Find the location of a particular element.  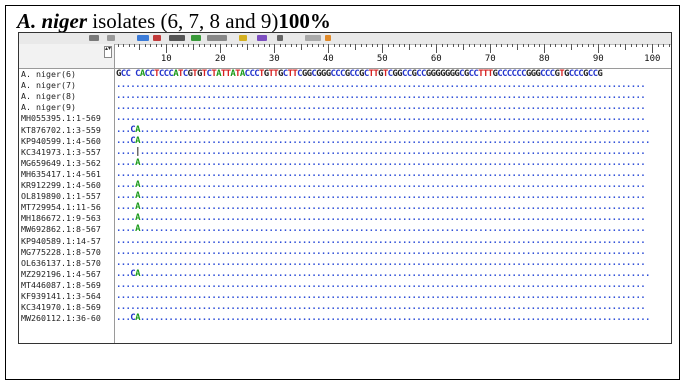

sequence-name: MH186672.1:9-563 is located at coordinates (61, 218).